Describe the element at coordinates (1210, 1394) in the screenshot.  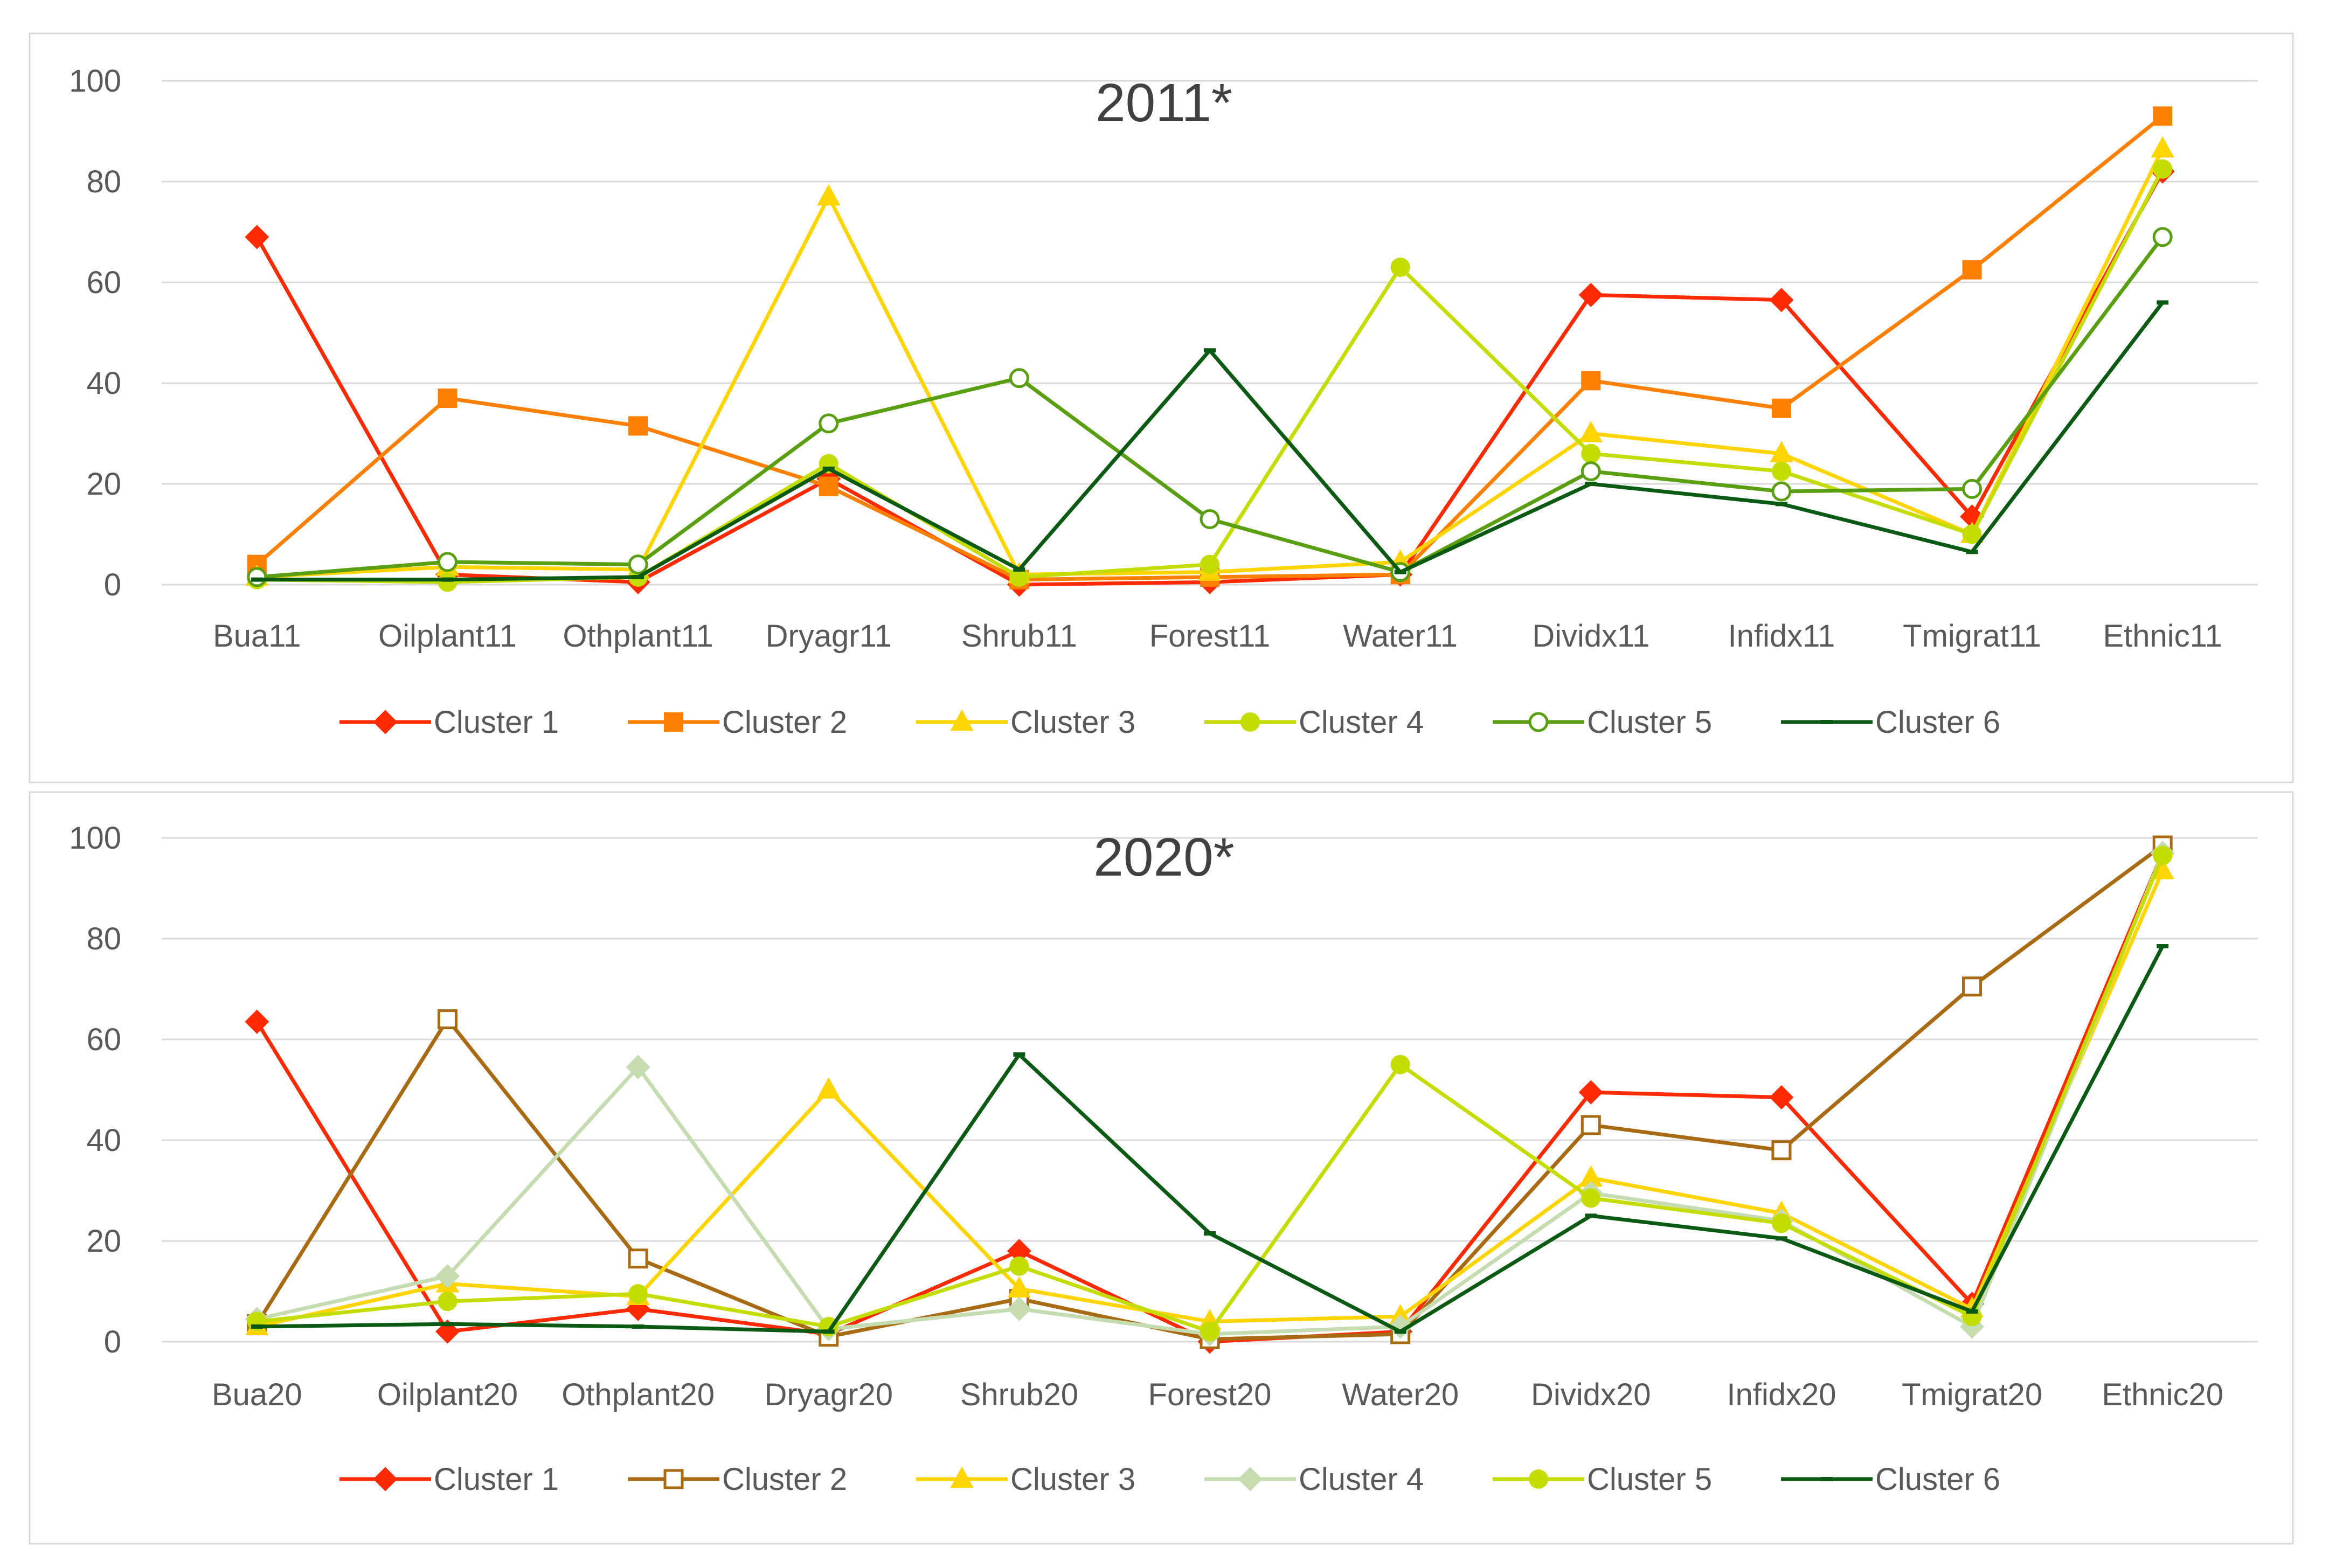
I see `x-tick-label: Forest20` at that location.